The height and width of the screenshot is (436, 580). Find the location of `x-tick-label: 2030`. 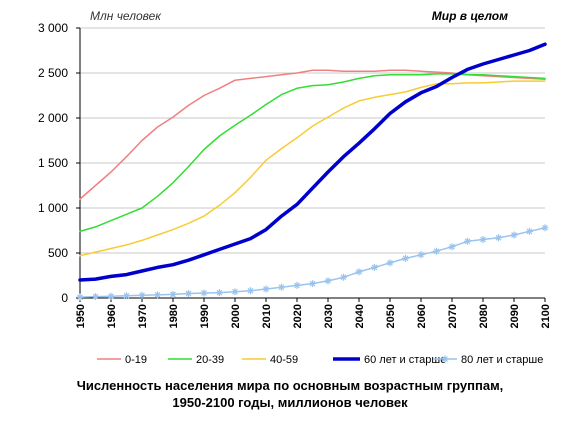

x-tick-label: 2030 is located at coordinates (329, 316).